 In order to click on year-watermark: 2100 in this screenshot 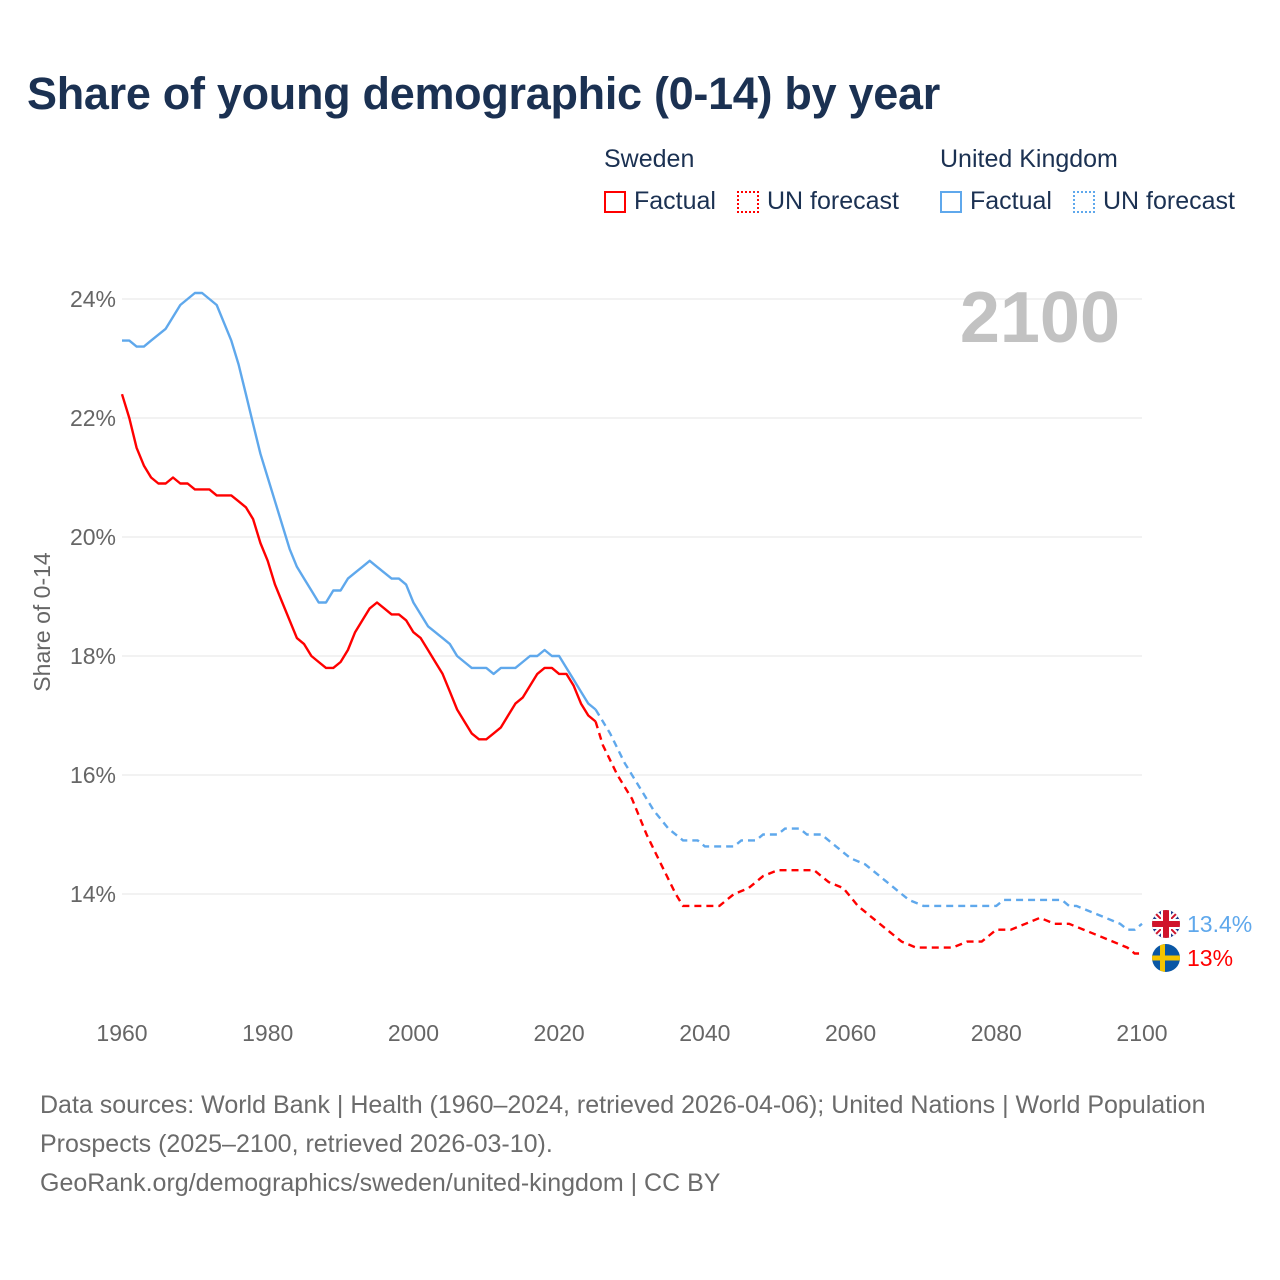, I will do `click(1040, 318)`.